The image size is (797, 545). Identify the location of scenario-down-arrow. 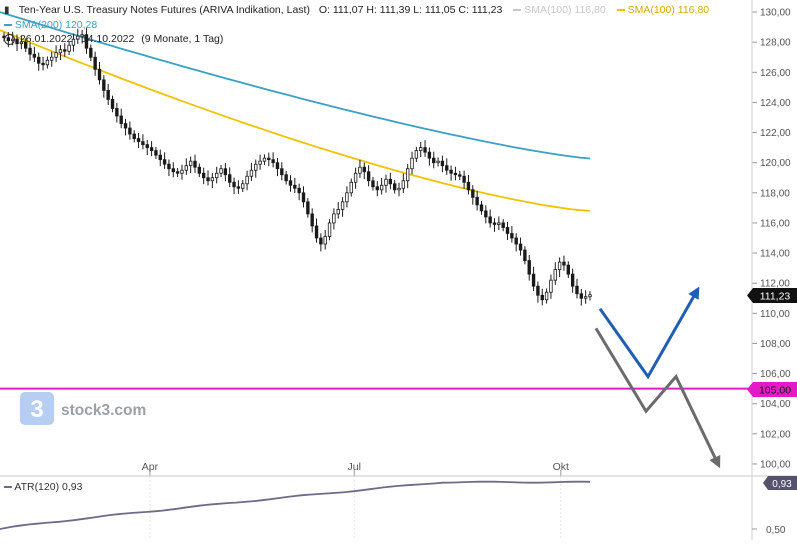
(657, 398).